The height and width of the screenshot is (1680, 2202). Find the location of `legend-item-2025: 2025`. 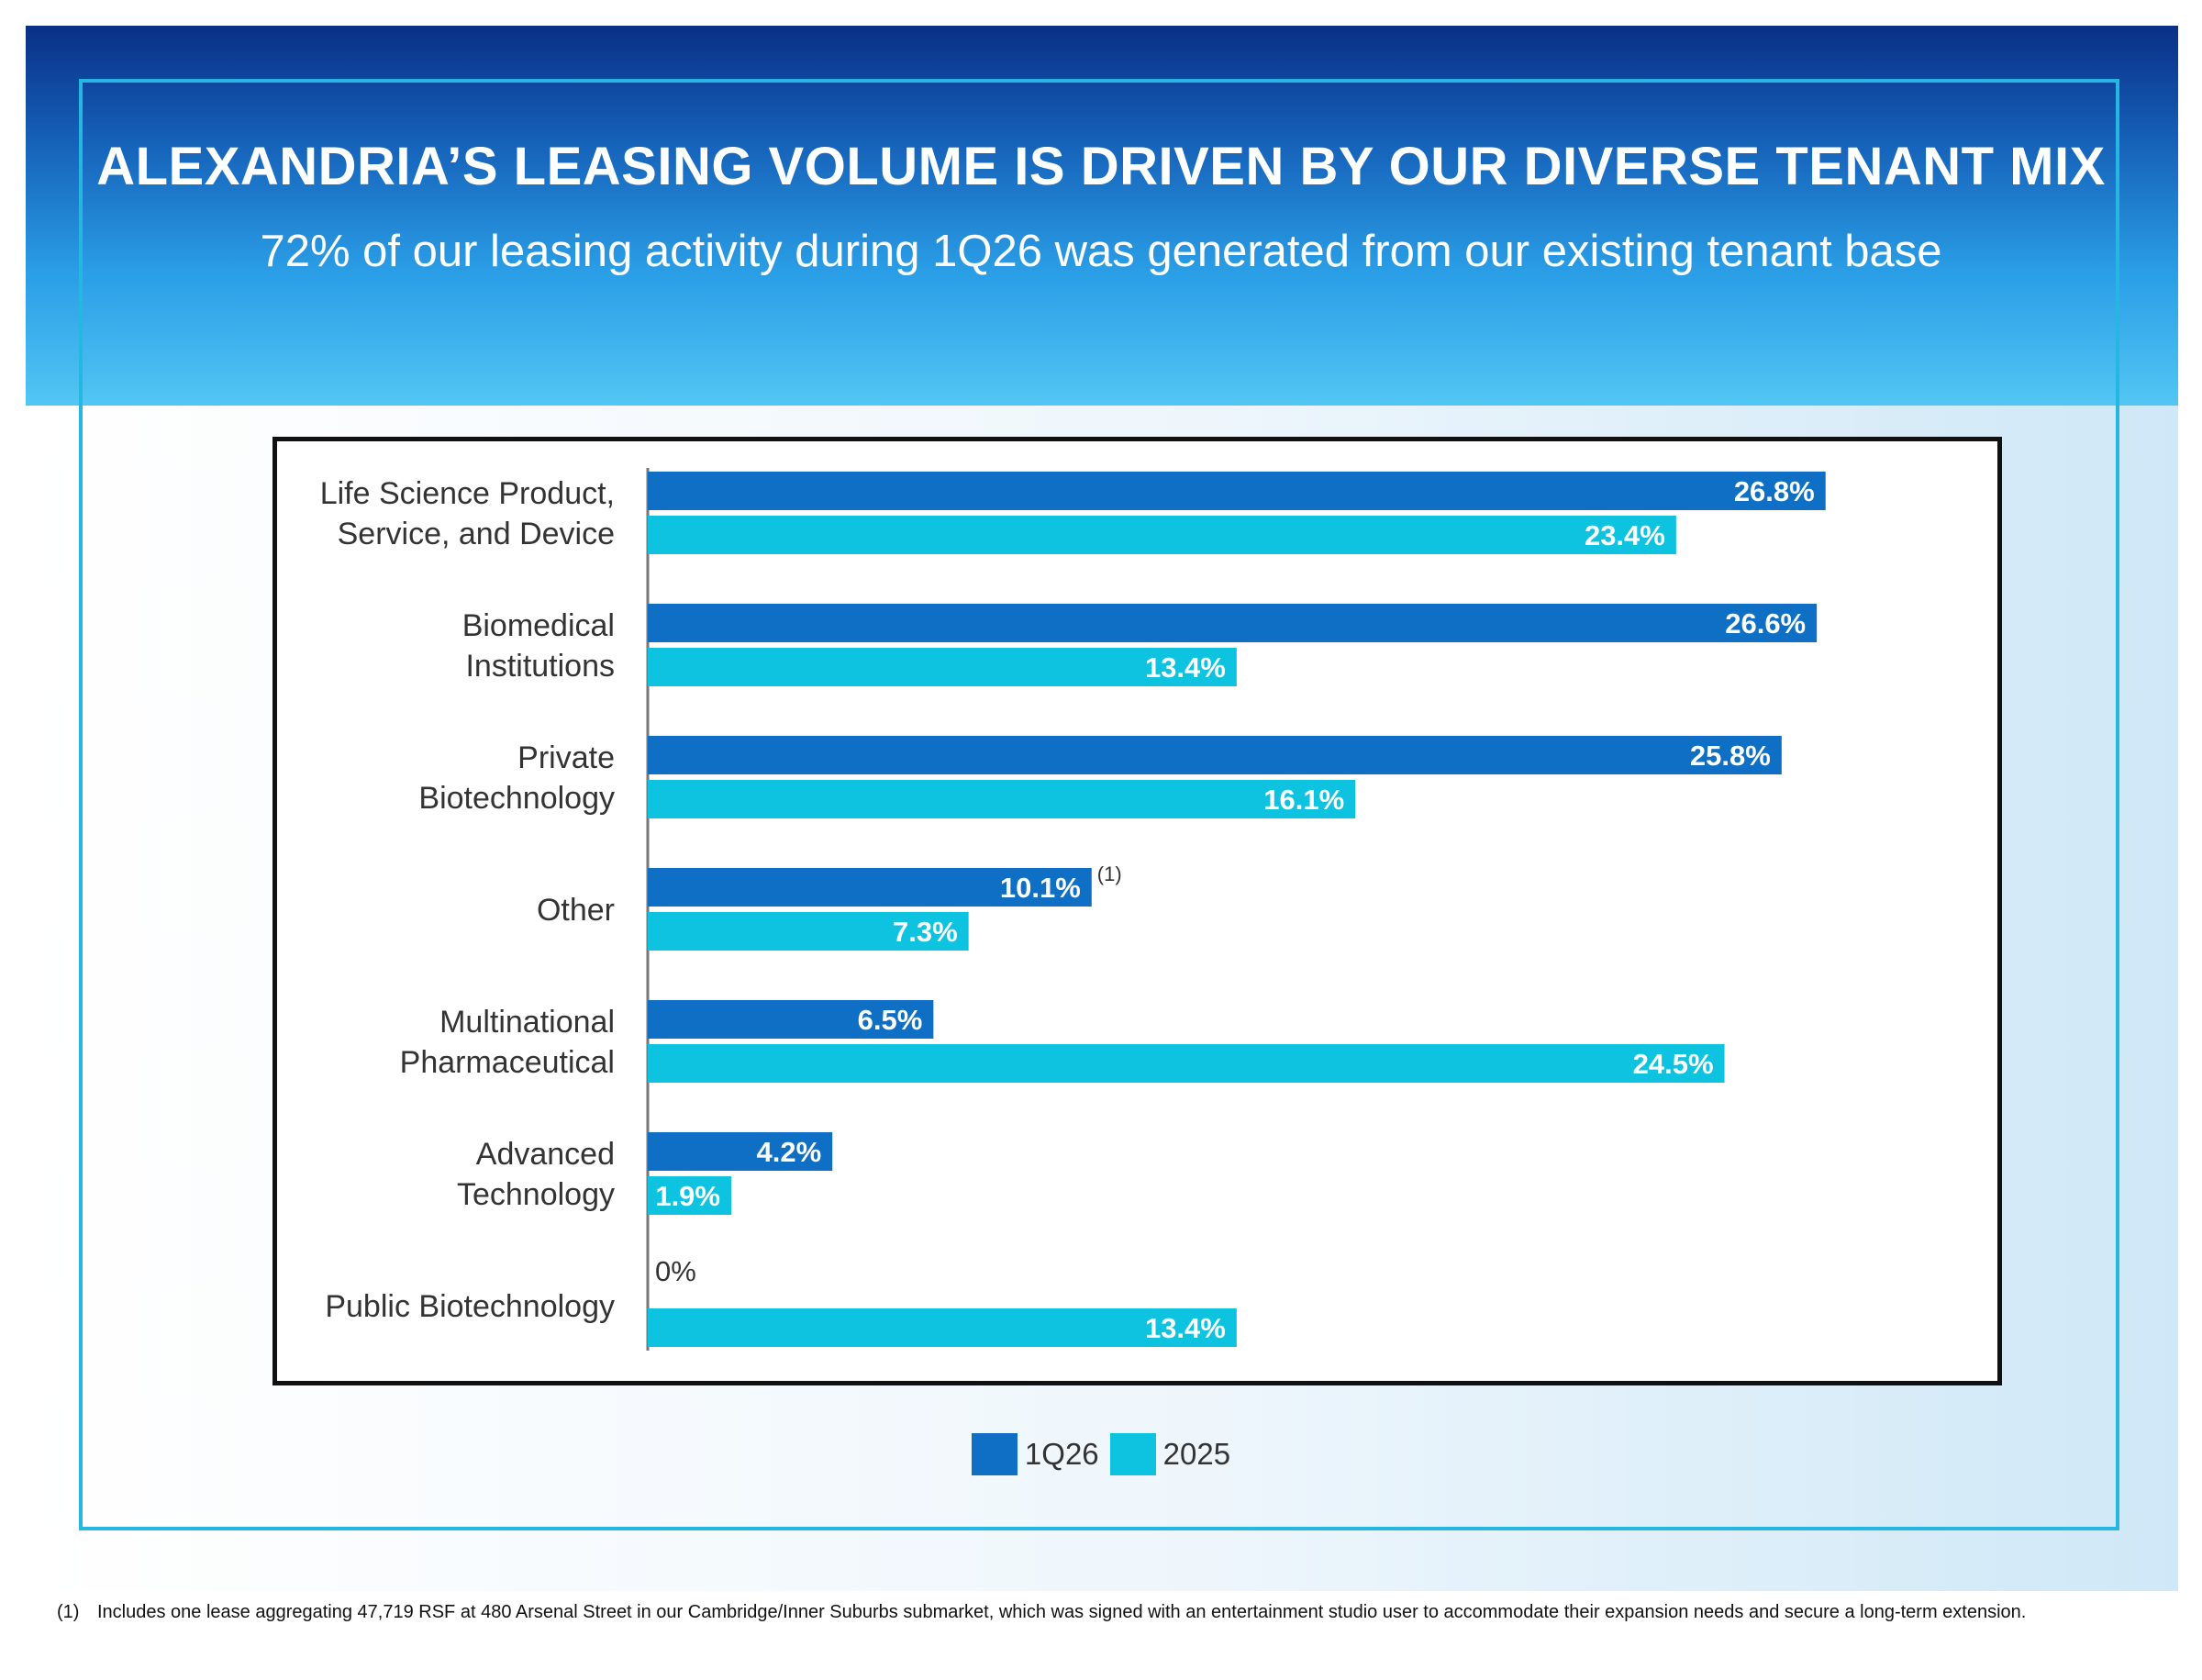

legend-item-2025: 2025 is located at coordinates (1170, 1454).